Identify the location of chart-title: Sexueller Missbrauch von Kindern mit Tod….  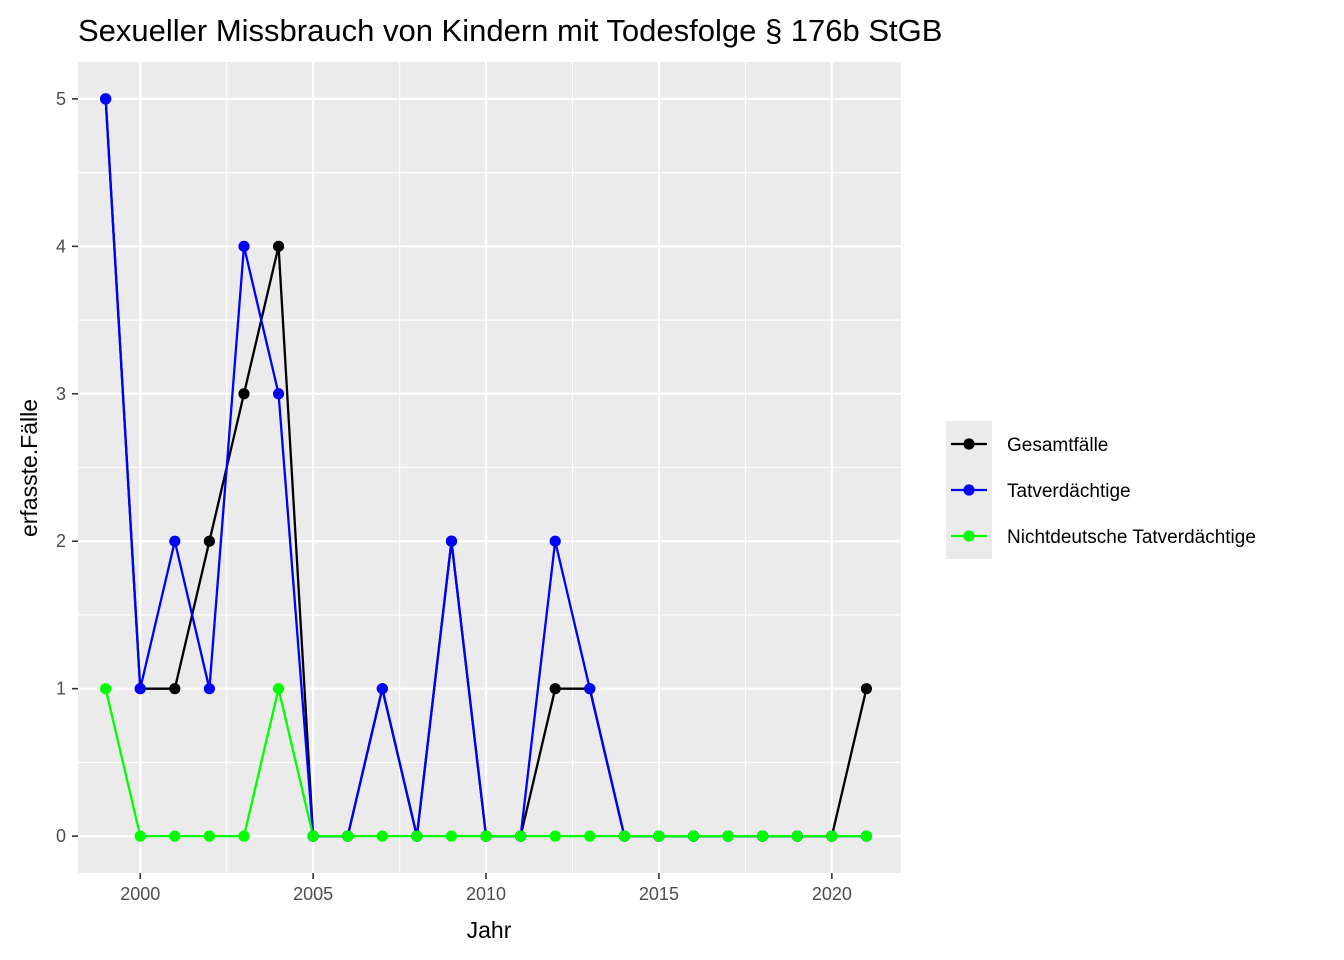
(510, 30).